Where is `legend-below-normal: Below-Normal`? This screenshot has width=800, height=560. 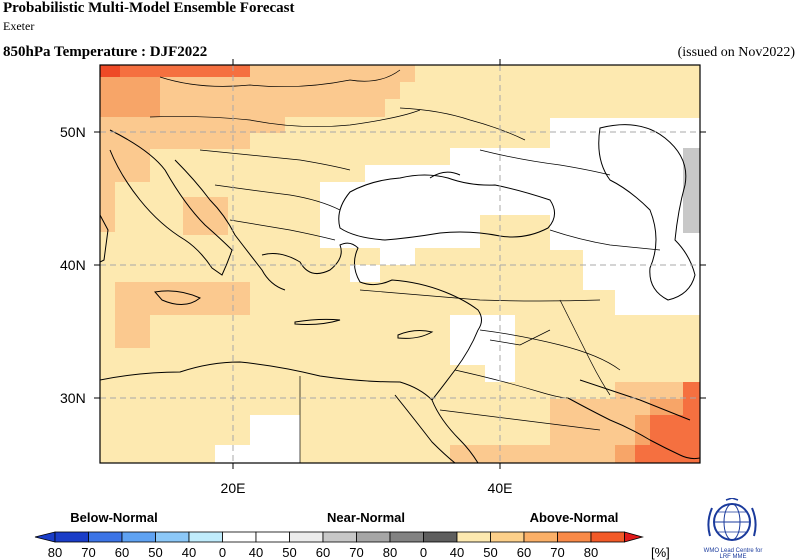 legend-below-normal: Below-Normal is located at coordinates (114, 517).